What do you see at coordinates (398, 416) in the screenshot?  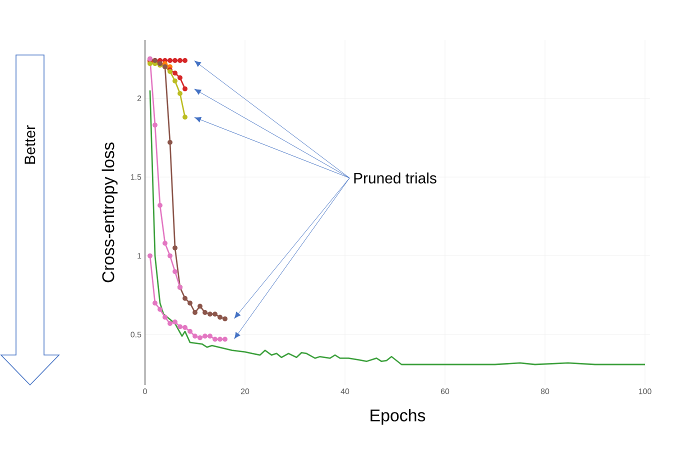 I see `x-axis-title: Epochs` at bounding box center [398, 416].